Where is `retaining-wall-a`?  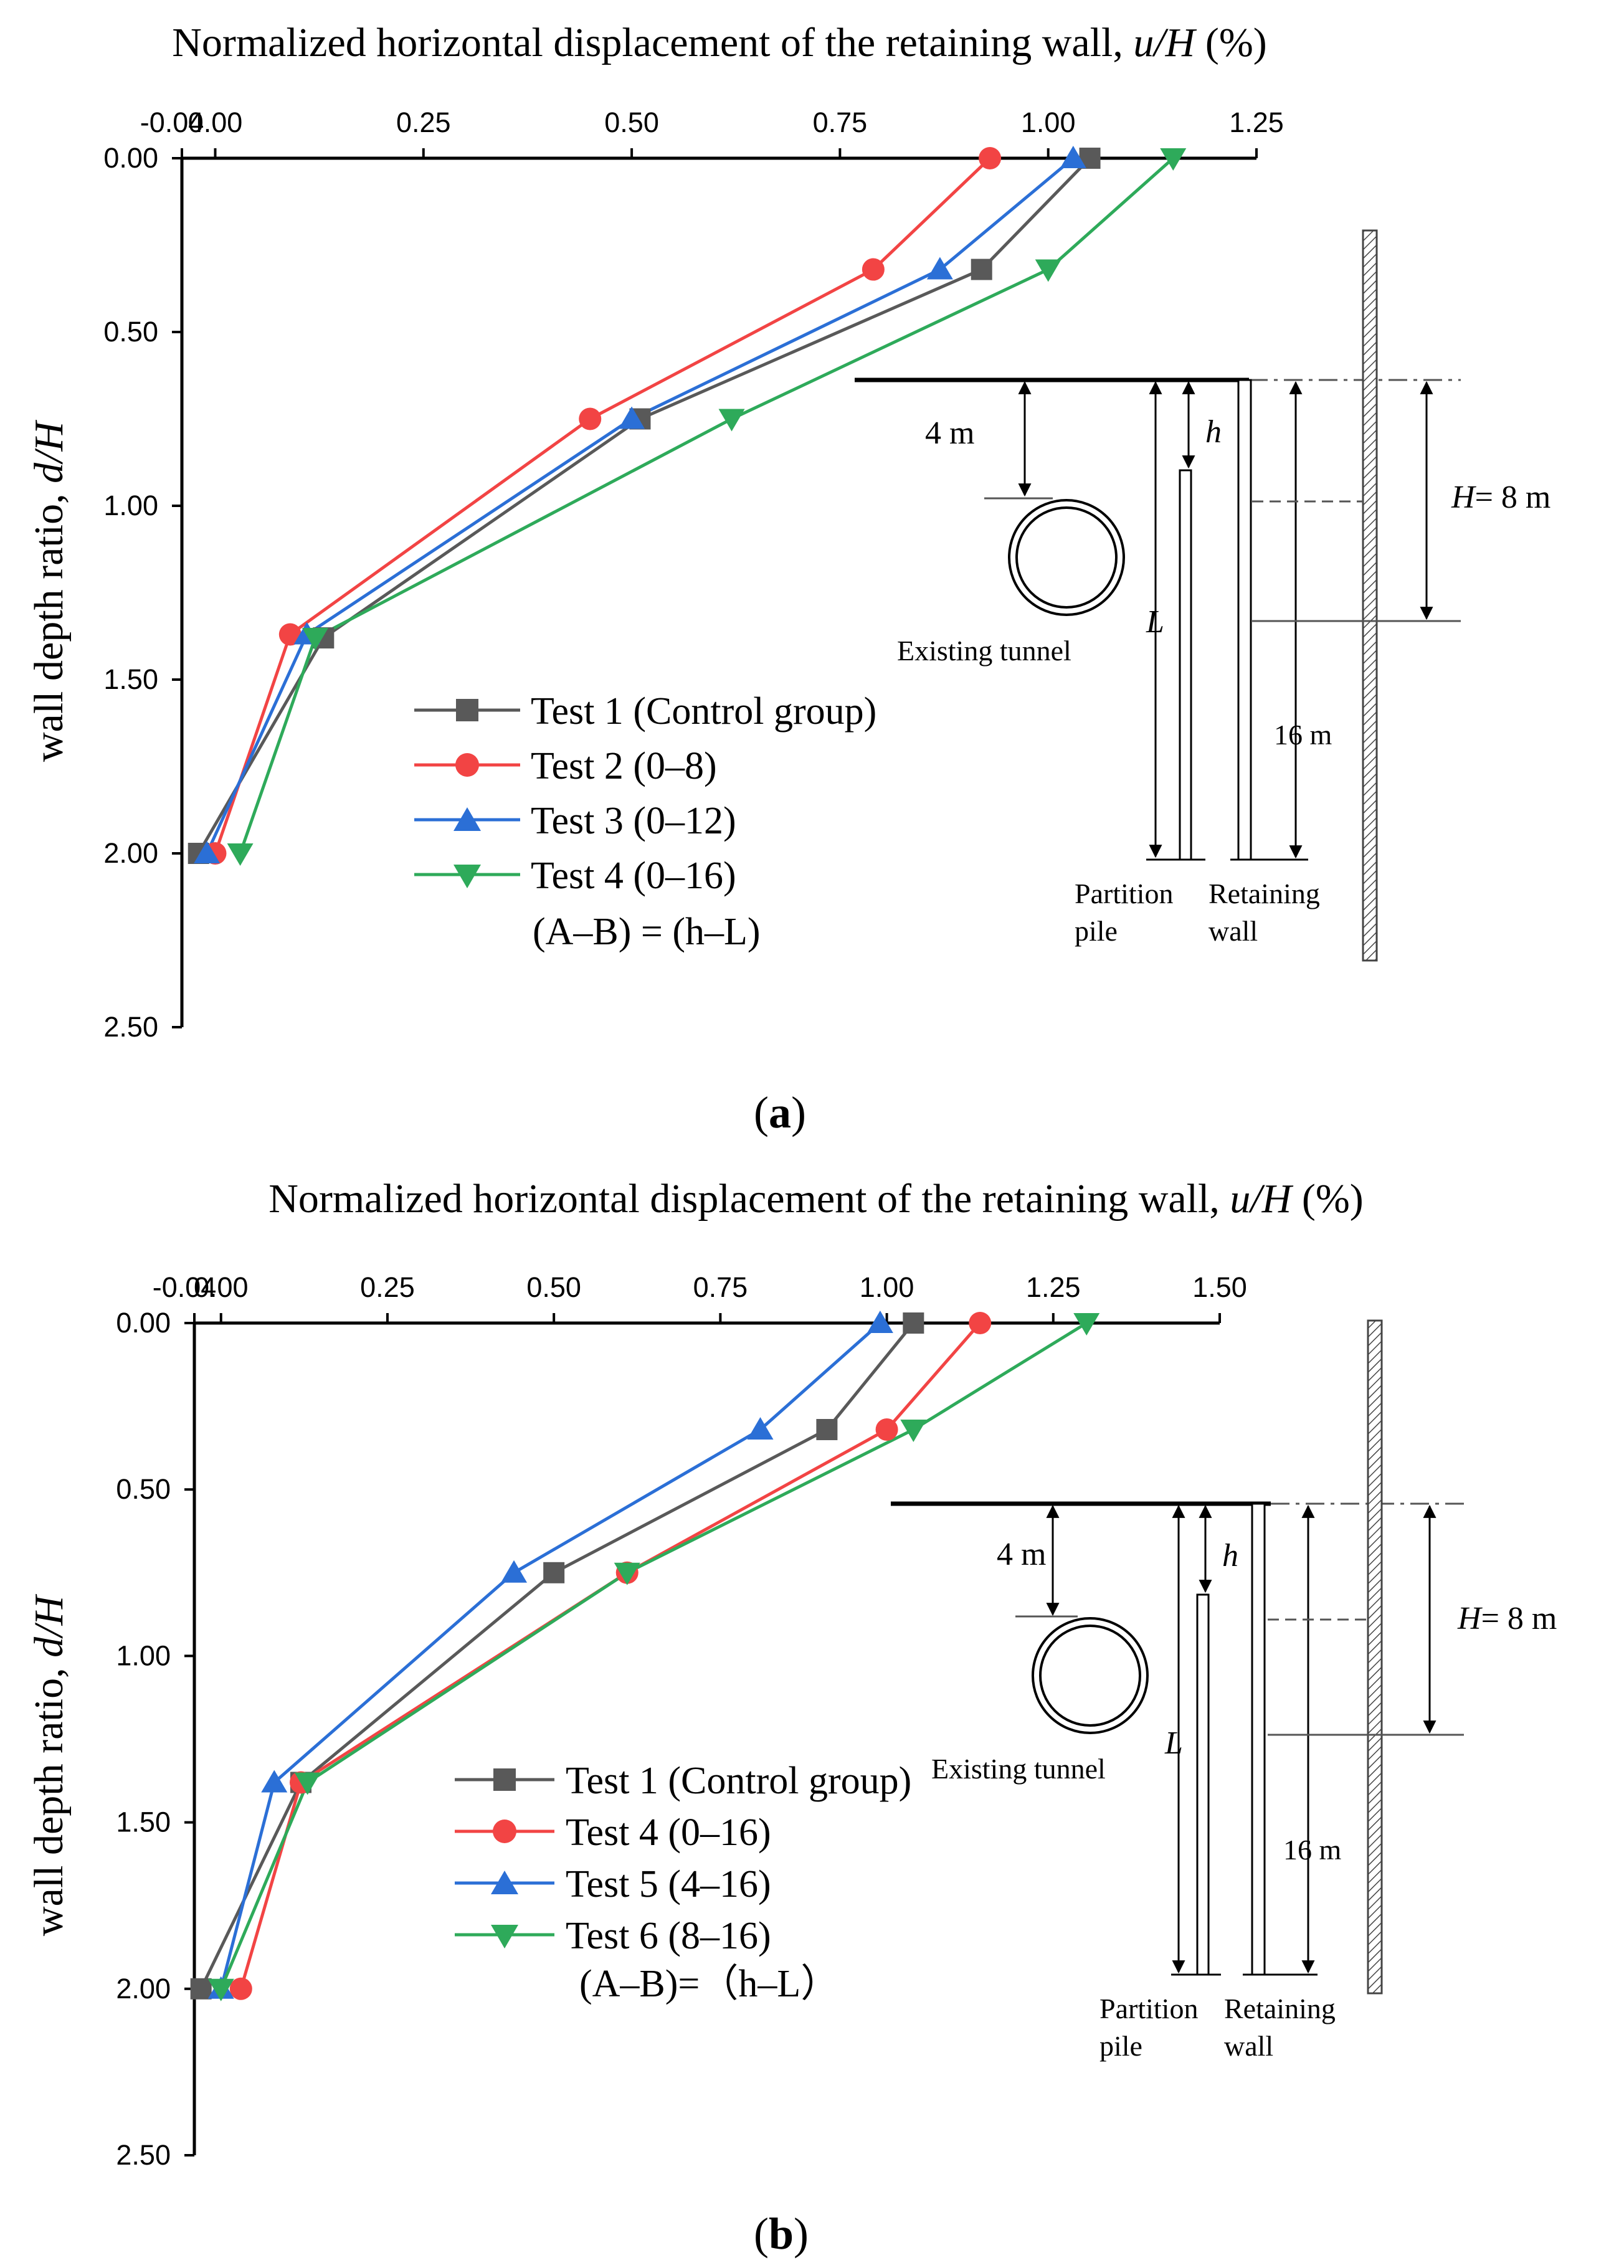
retaining-wall-a is located at coordinates (1244, 620).